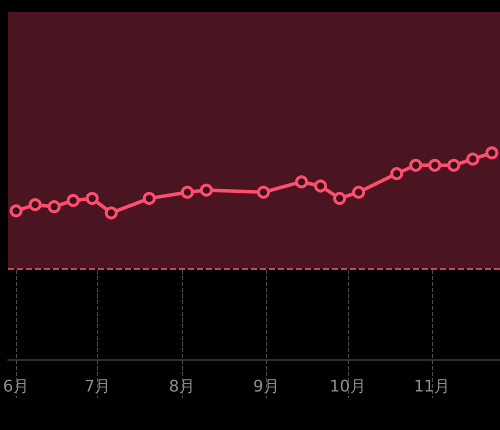 This screenshot has height=430, width=500. What do you see at coordinates (348, 386) in the screenshot?
I see `x-tick-label: 10月` at bounding box center [348, 386].